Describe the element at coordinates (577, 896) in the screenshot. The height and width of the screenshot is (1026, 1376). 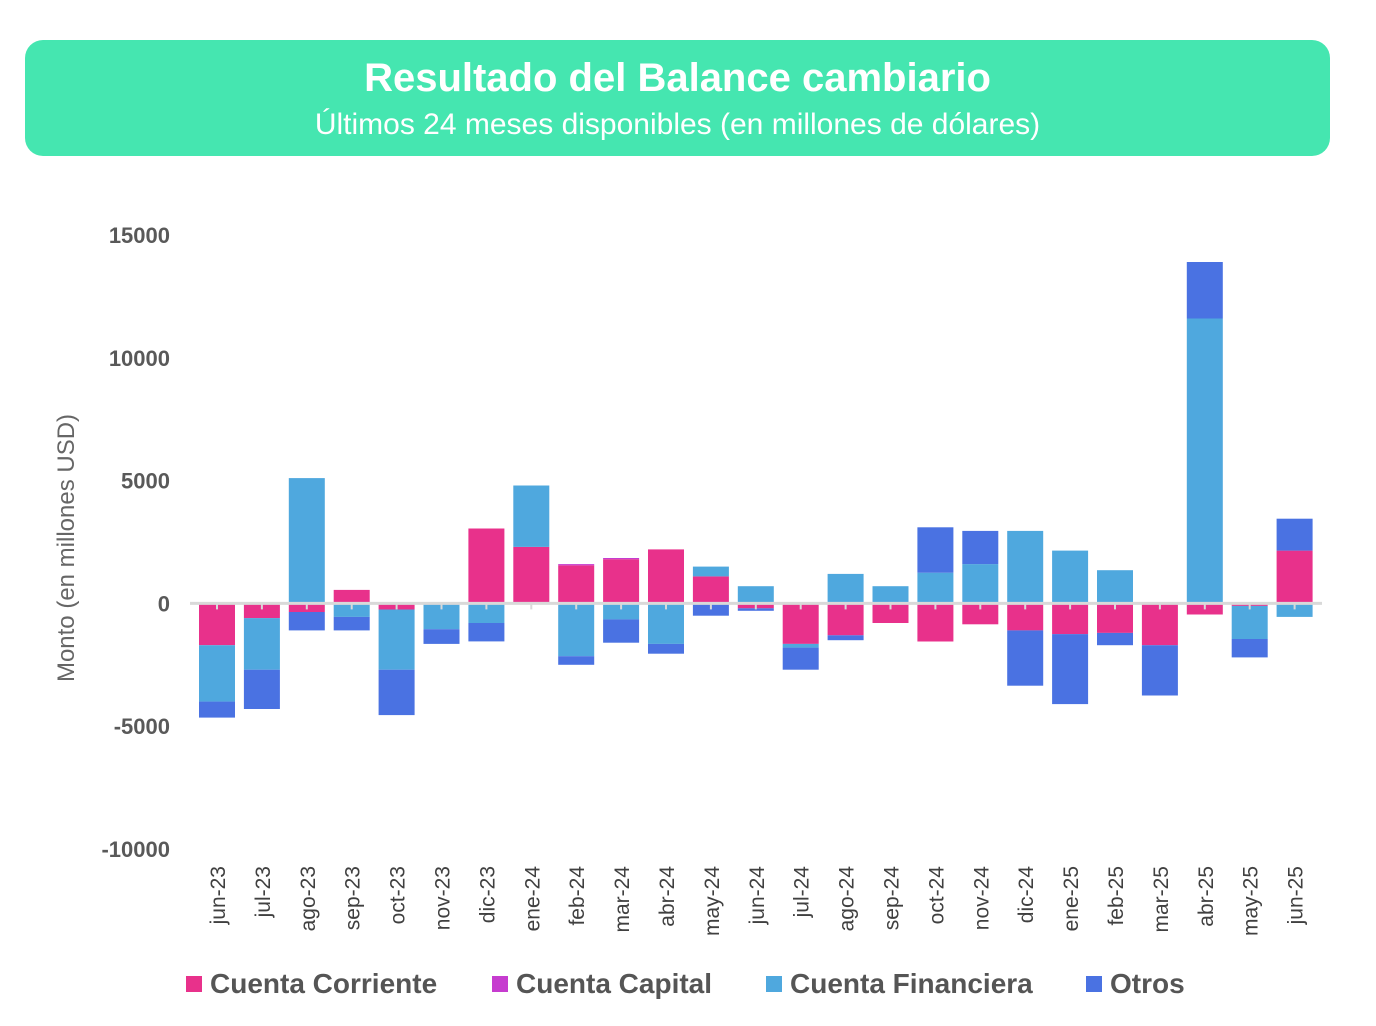
I see `x-tick-label: feb-24` at that location.